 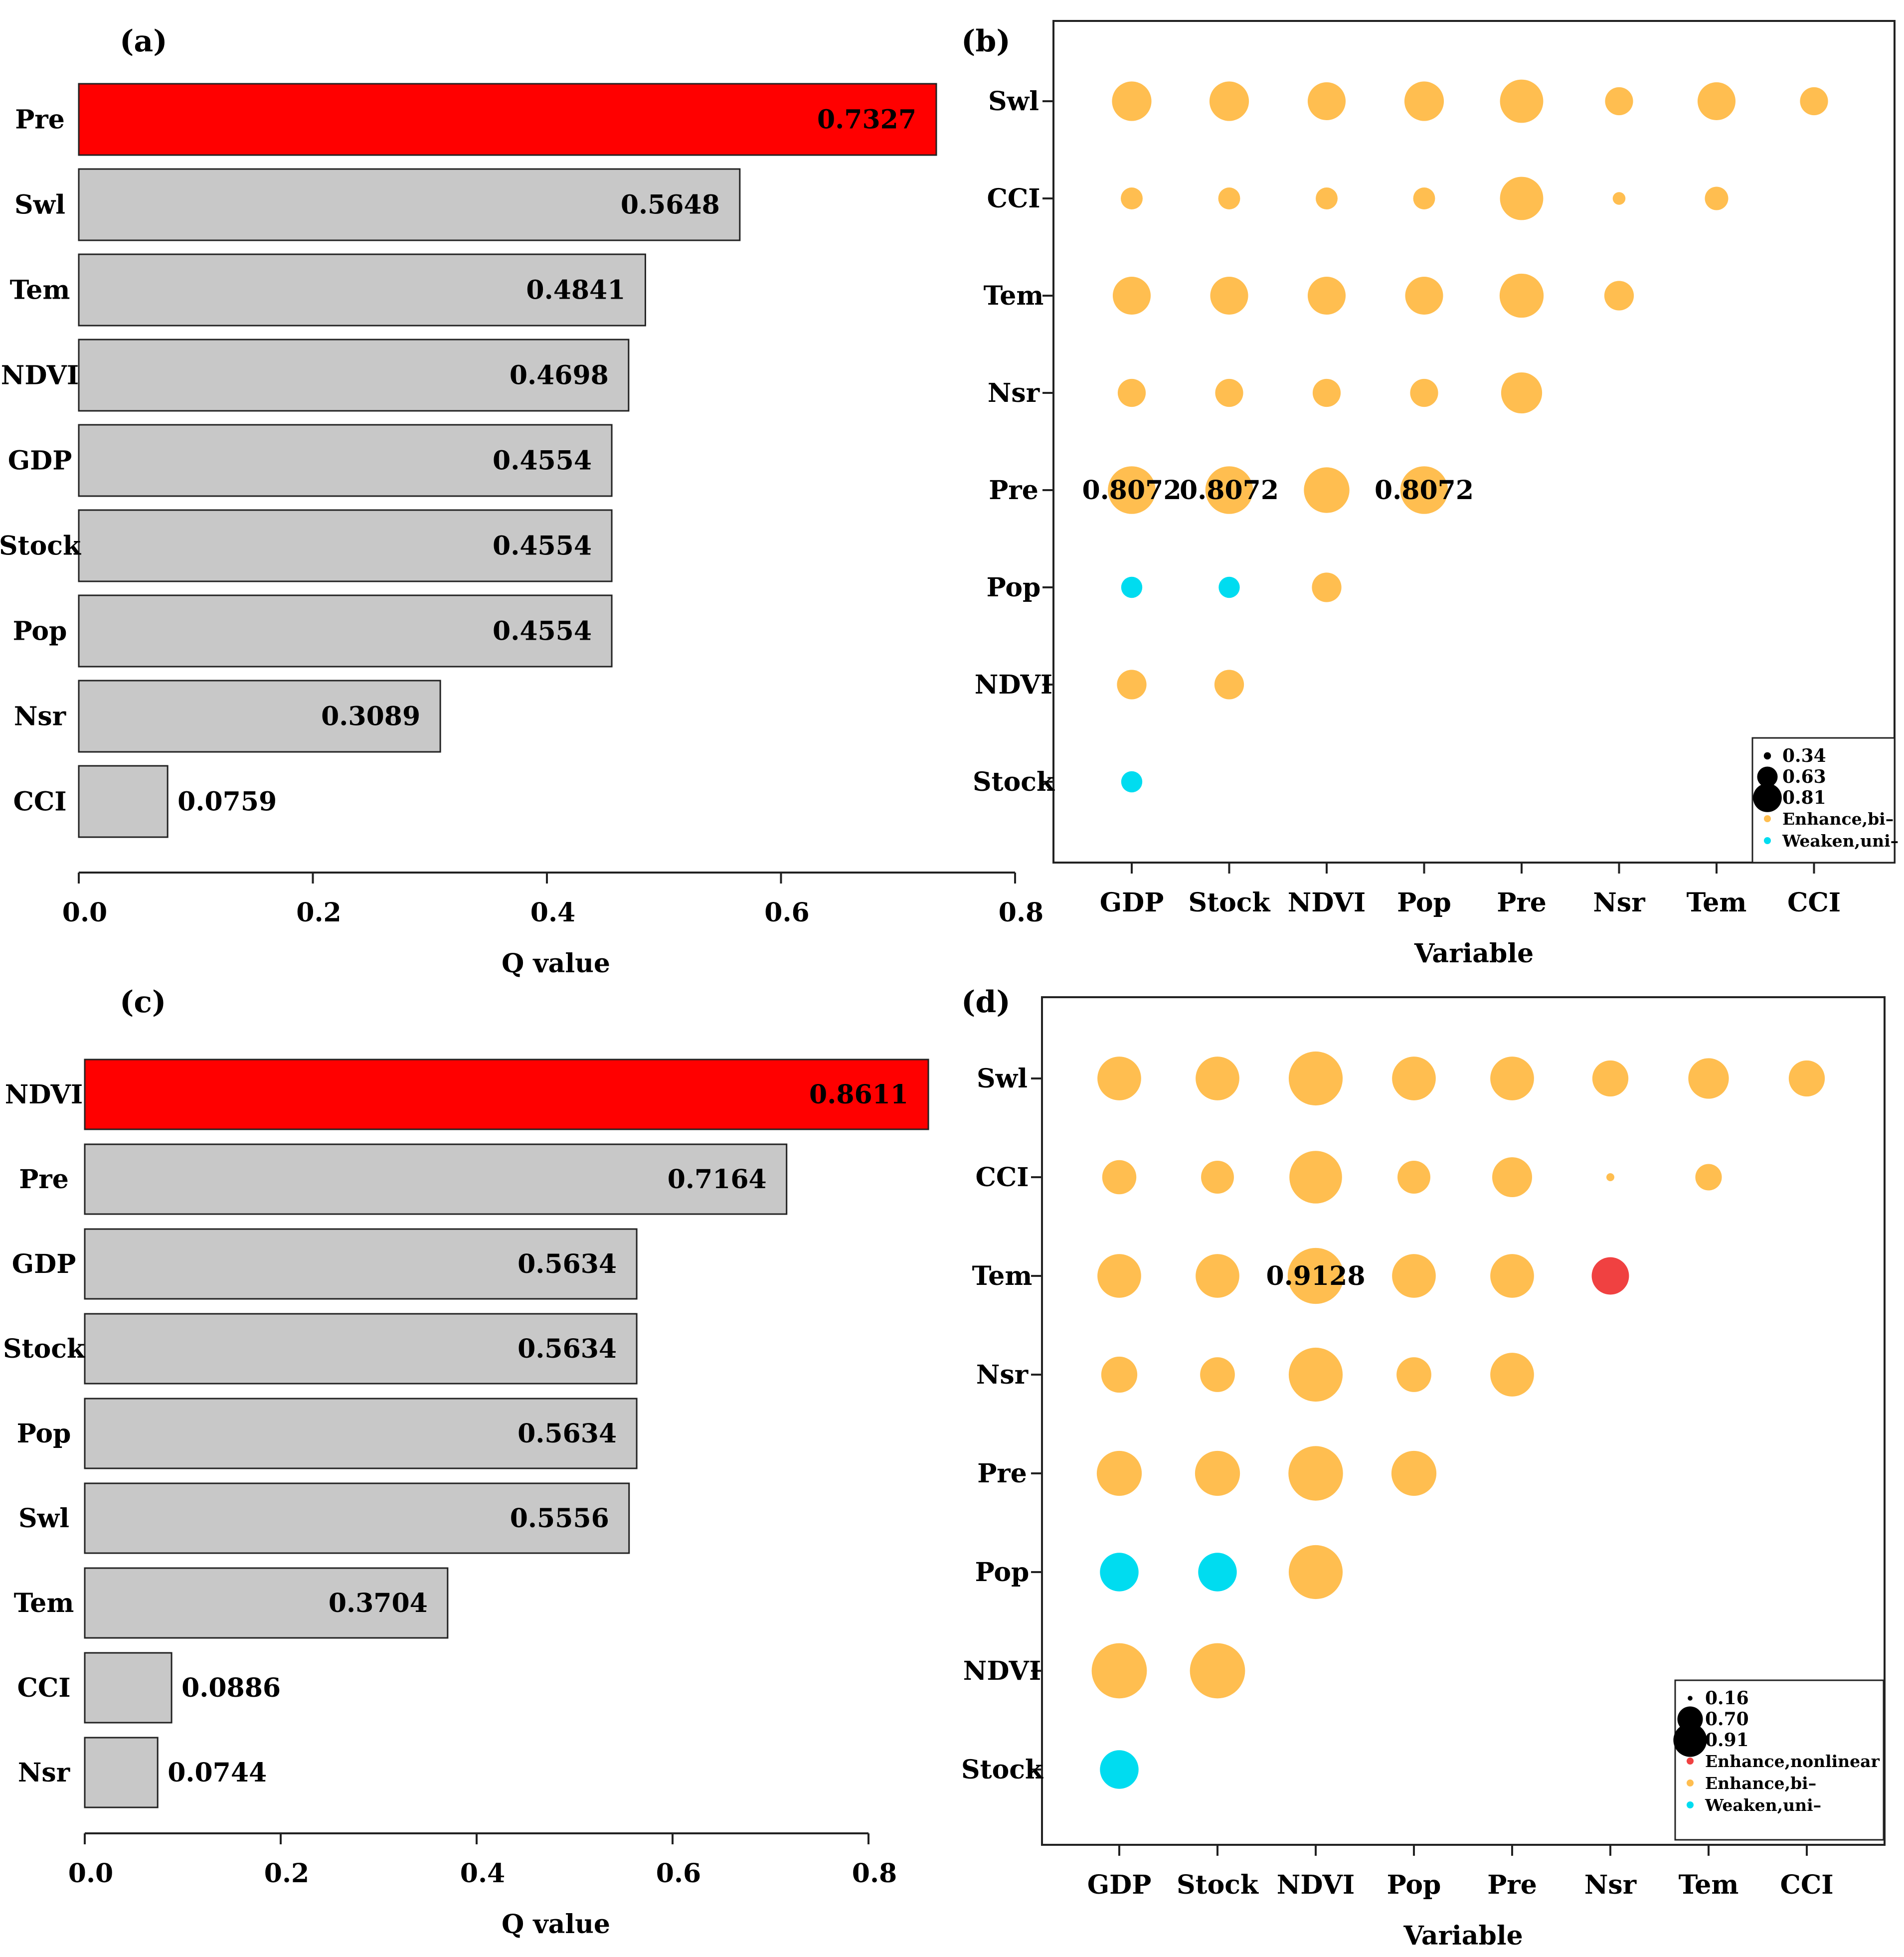 I want to click on x-tick-label: 0.8, so click(x=875, y=1873).